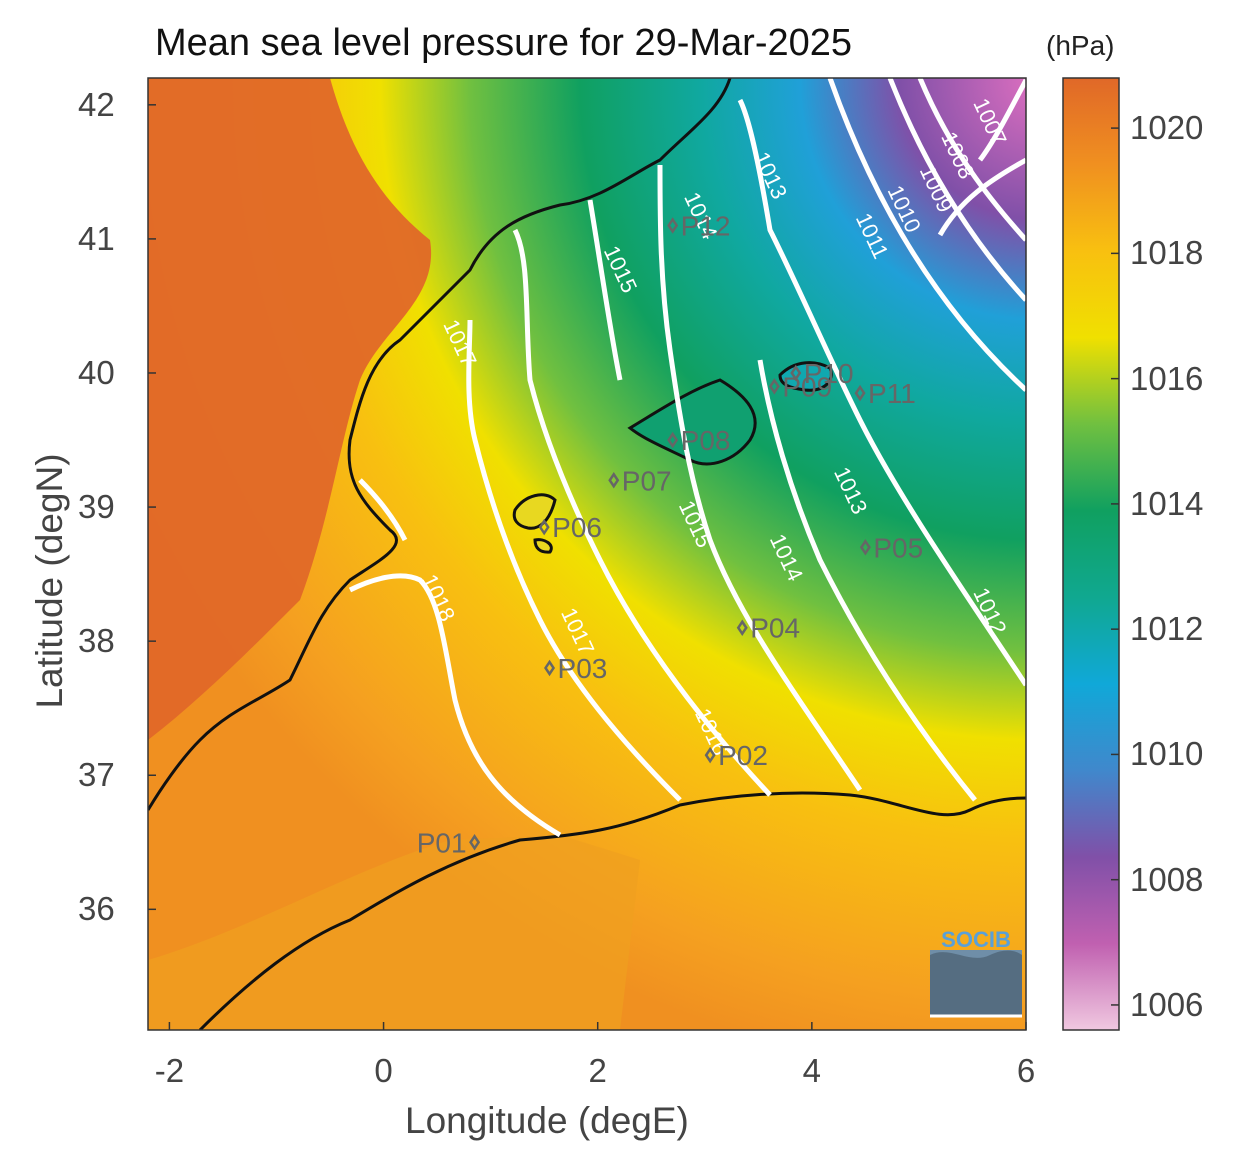 The width and height of the screenshot is (1243, 1173). I want to click on socib-logo: SOCIB, so click(976, 972).